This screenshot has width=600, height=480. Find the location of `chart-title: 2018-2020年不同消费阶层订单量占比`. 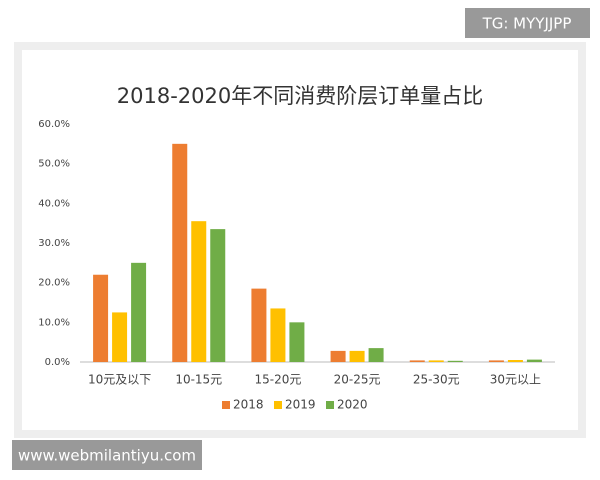

chart-title: 2018-2020年不同消费阶层订单量占比 is located at coordinates (300, 96).